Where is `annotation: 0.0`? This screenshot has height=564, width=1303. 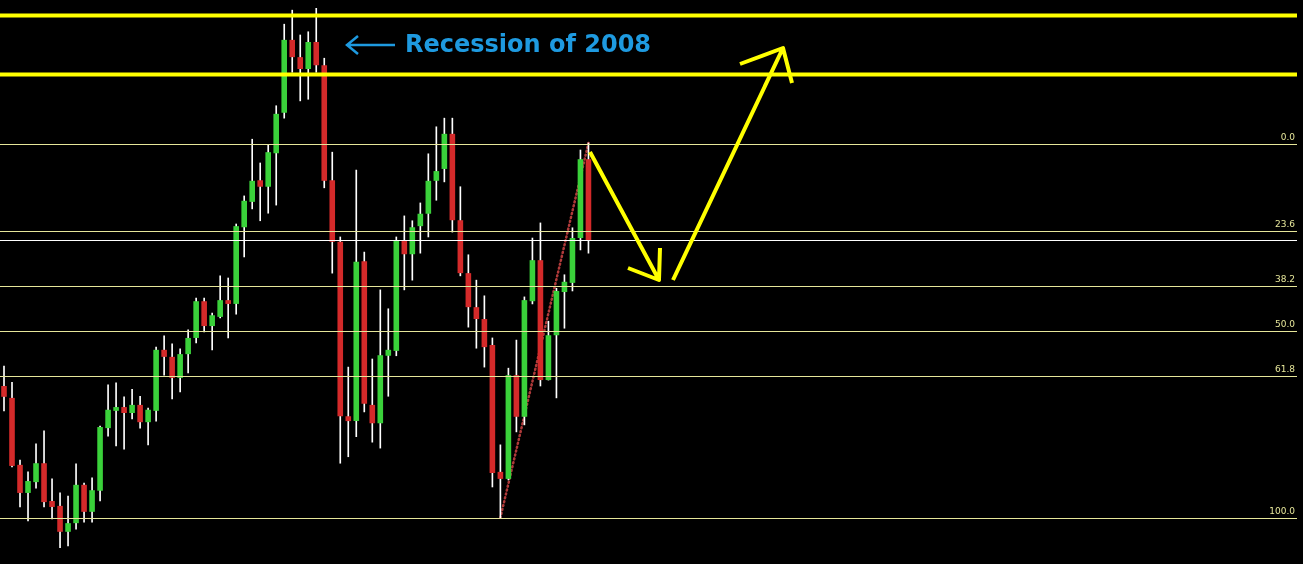 annotation: 0.0 is located at coordinates (1288, 137).